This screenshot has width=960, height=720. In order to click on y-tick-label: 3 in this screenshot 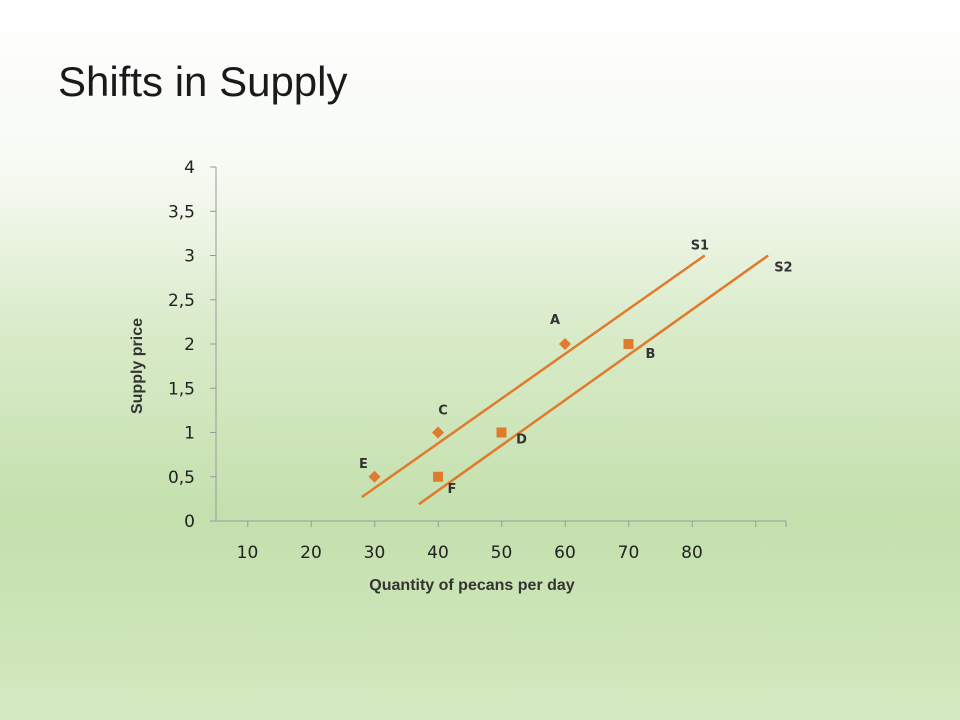, I will do `click(189, 257)`.